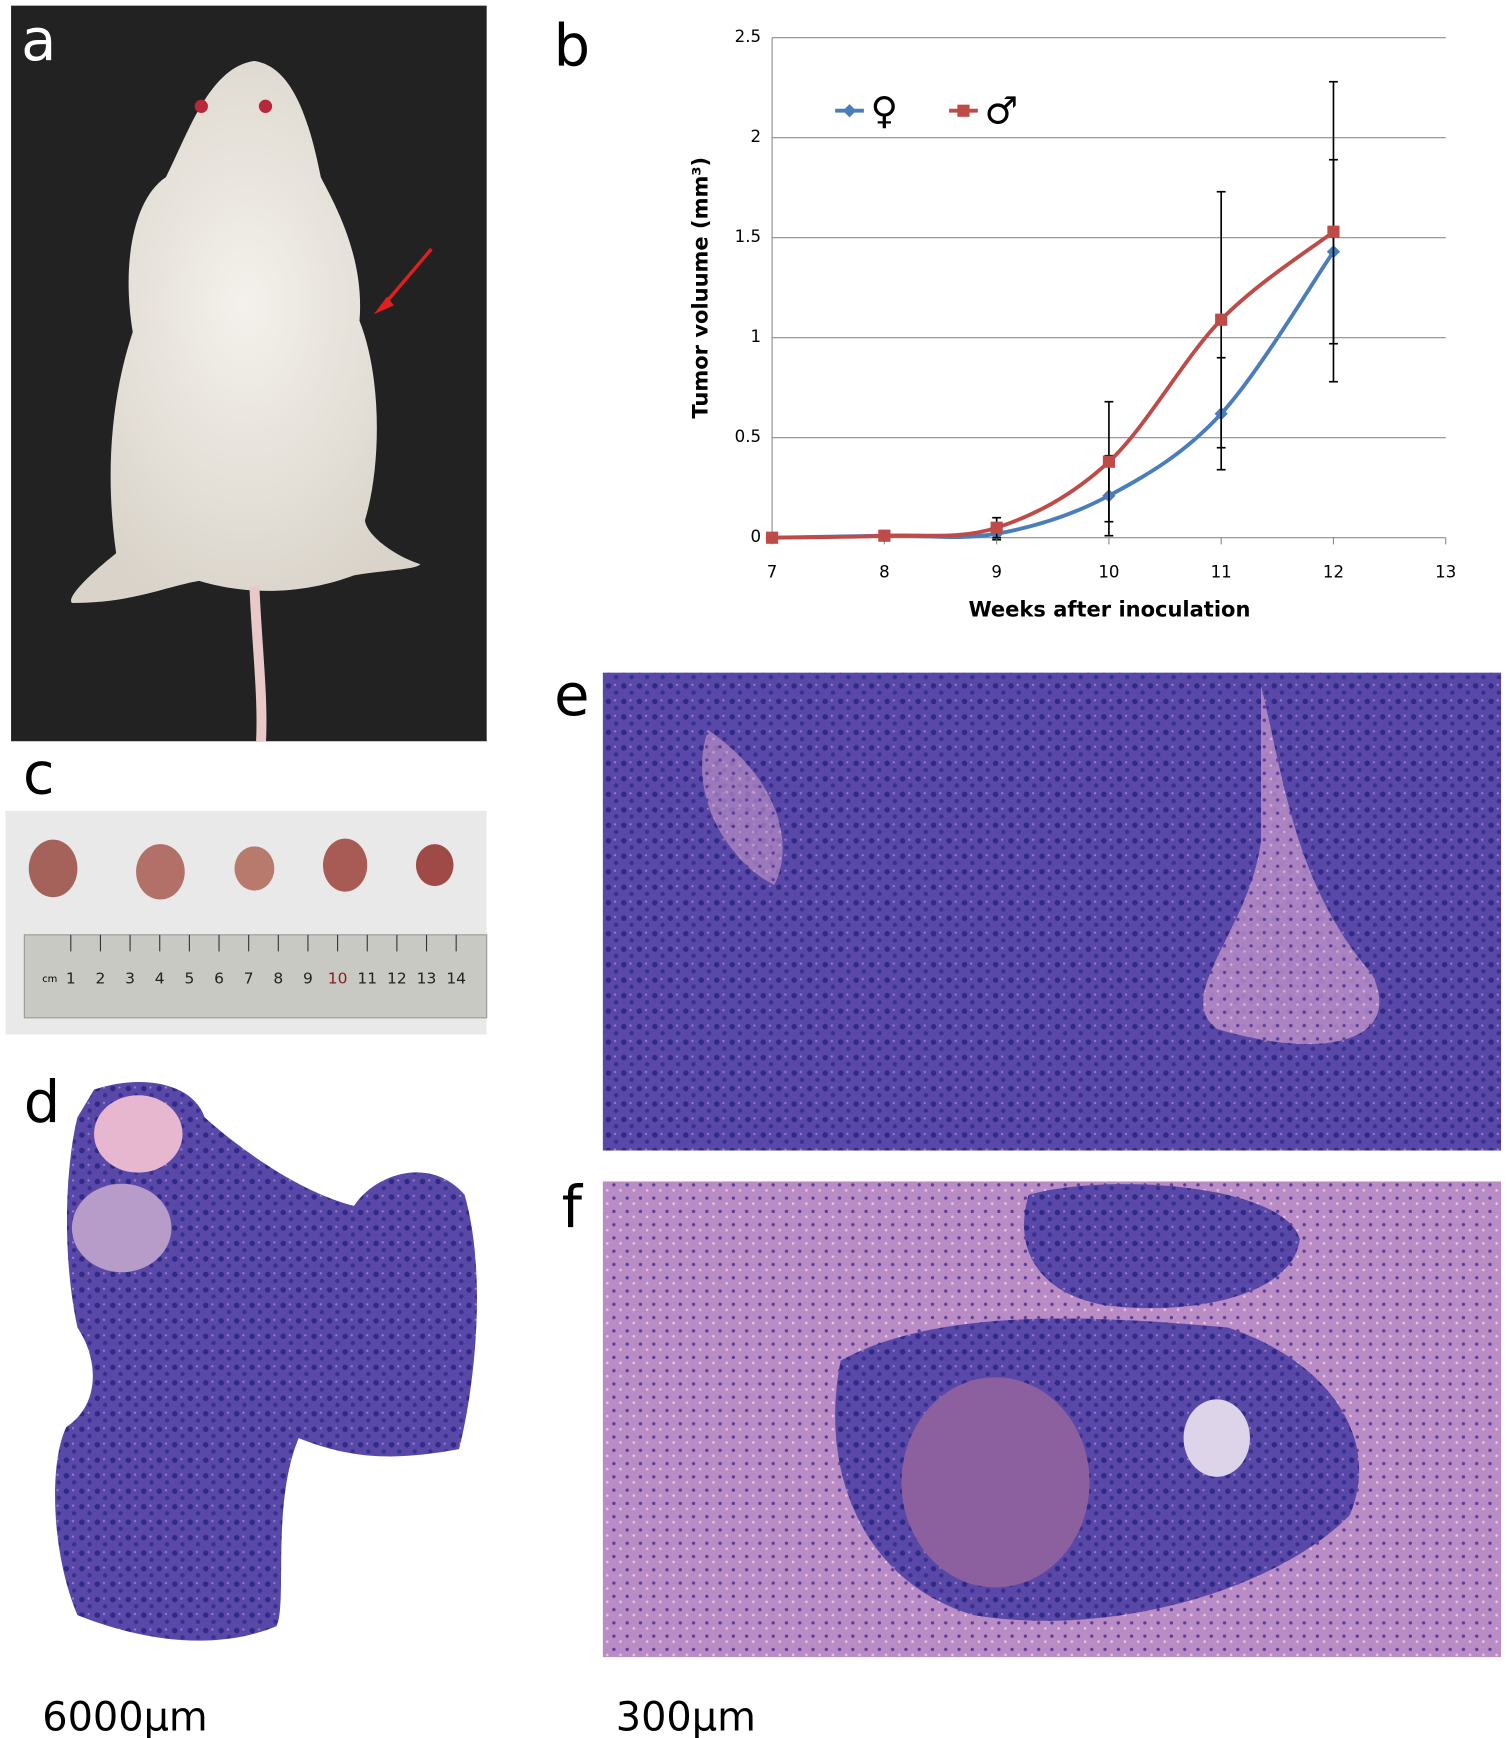 The width and height of the screenshot is (1511, 1738). What do you see at coordinates (130, 979) in the screenshot?
I see `ruler-label: 3` at bounding box center [130, 979].